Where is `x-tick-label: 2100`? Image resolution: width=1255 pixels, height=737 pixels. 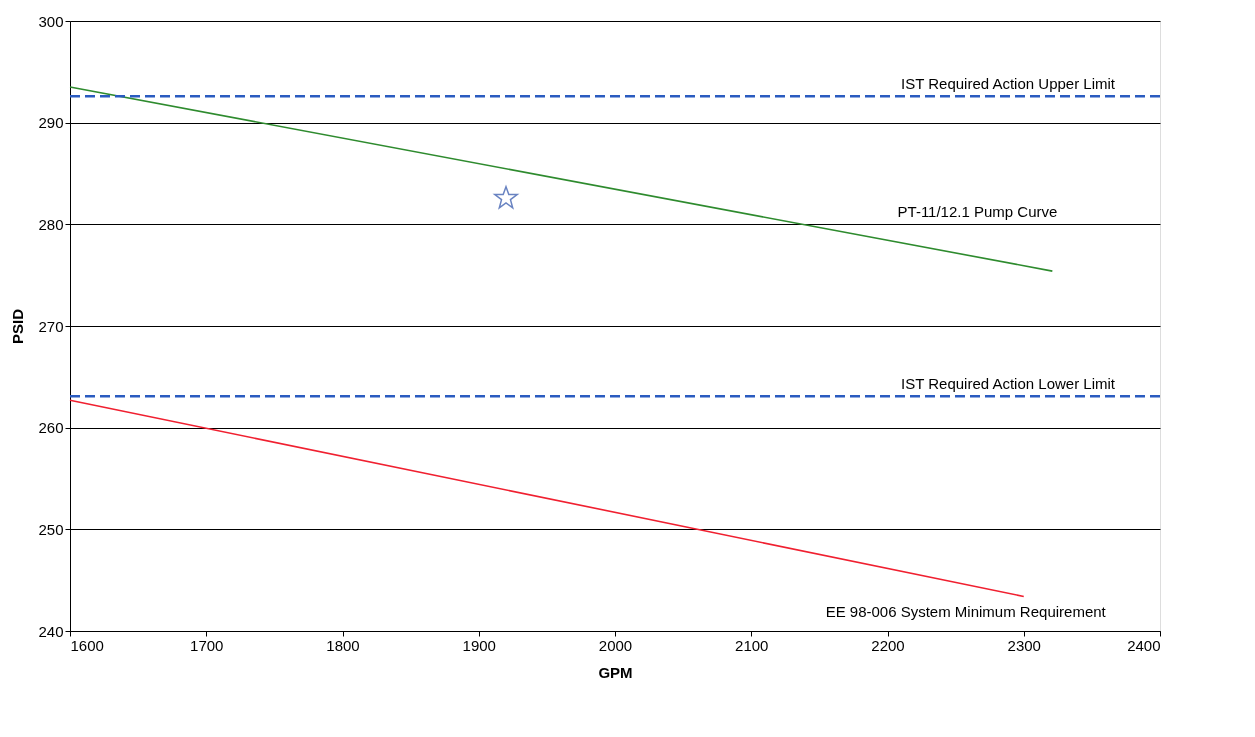 x-tick-label: 2100 is located at coordinates (752, 645).